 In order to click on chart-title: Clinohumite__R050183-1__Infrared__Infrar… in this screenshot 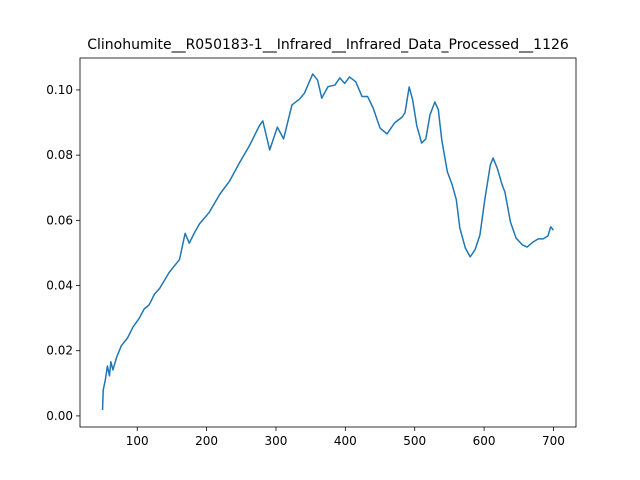, I will do `click(328, 45)`.